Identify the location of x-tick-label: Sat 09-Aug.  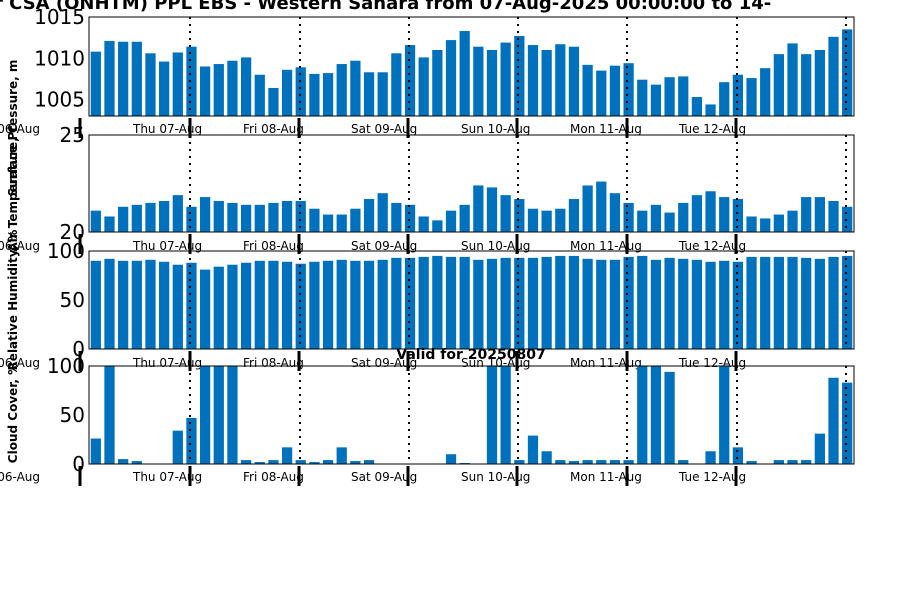
(384, 246).